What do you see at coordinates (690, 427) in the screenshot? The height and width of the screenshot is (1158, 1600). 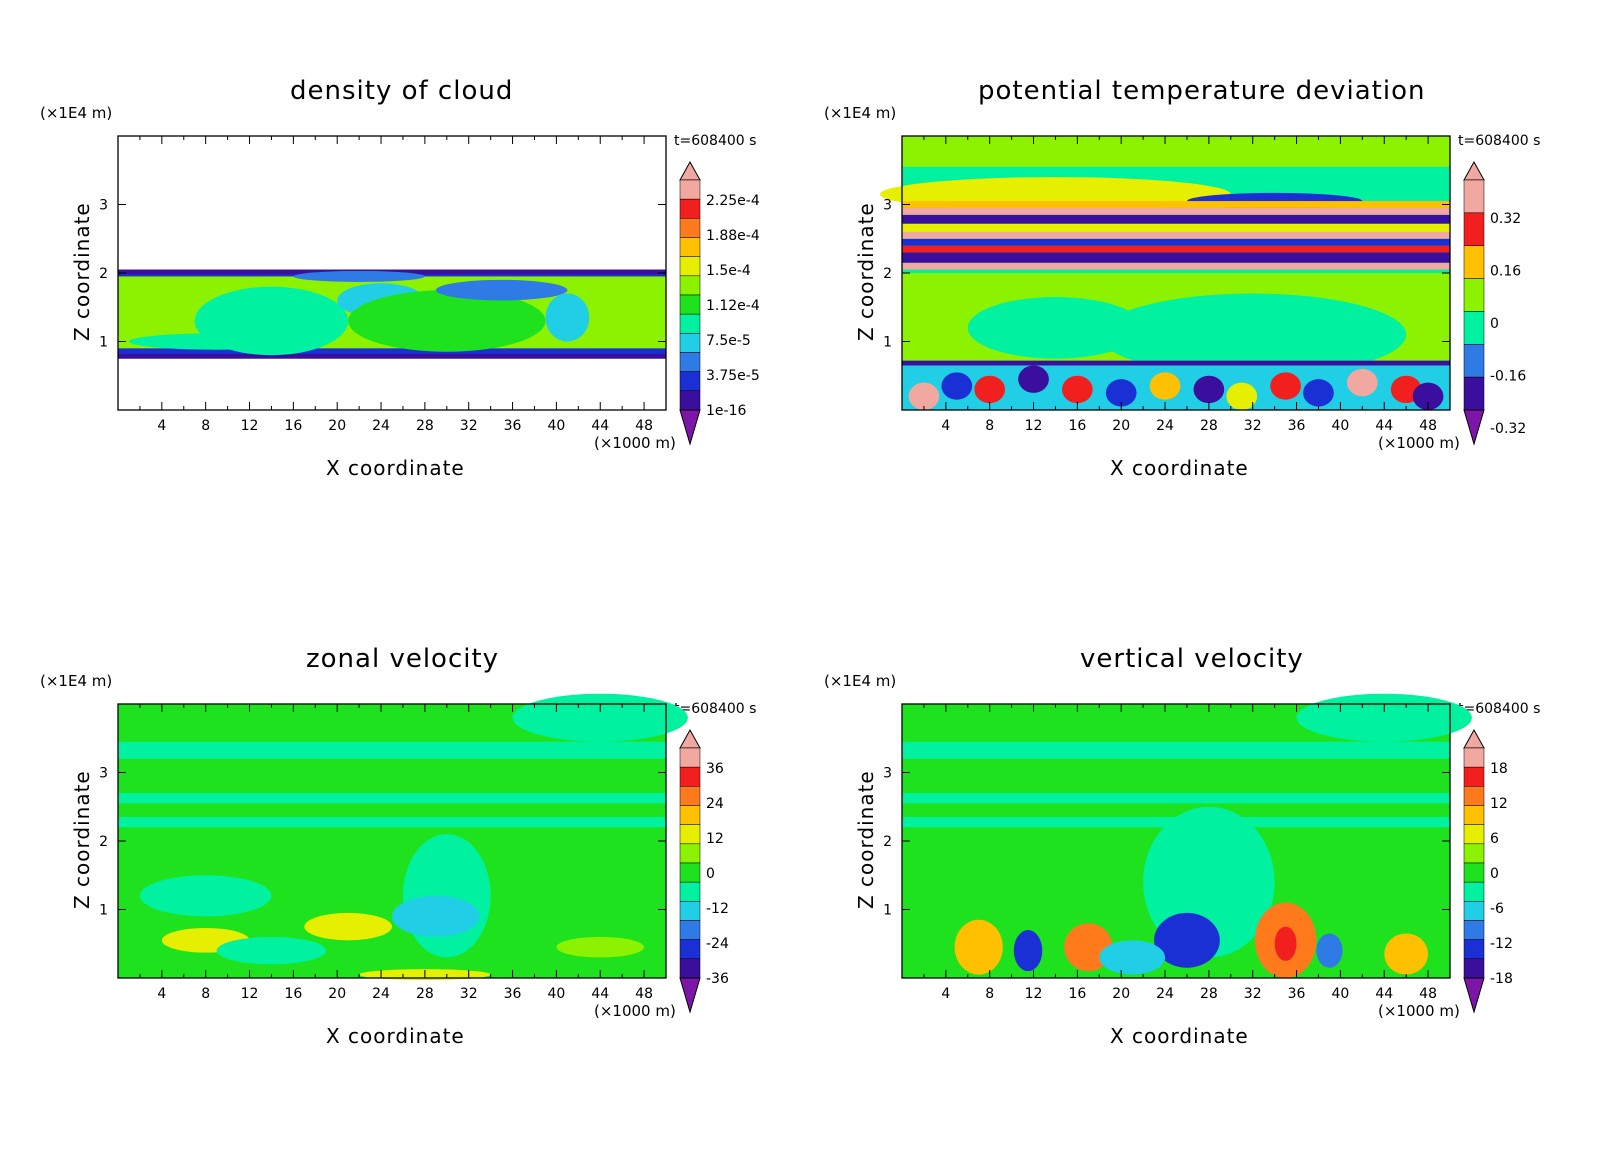 I see `colorbar-bottom-arrow` at bounding box center [690, 427].